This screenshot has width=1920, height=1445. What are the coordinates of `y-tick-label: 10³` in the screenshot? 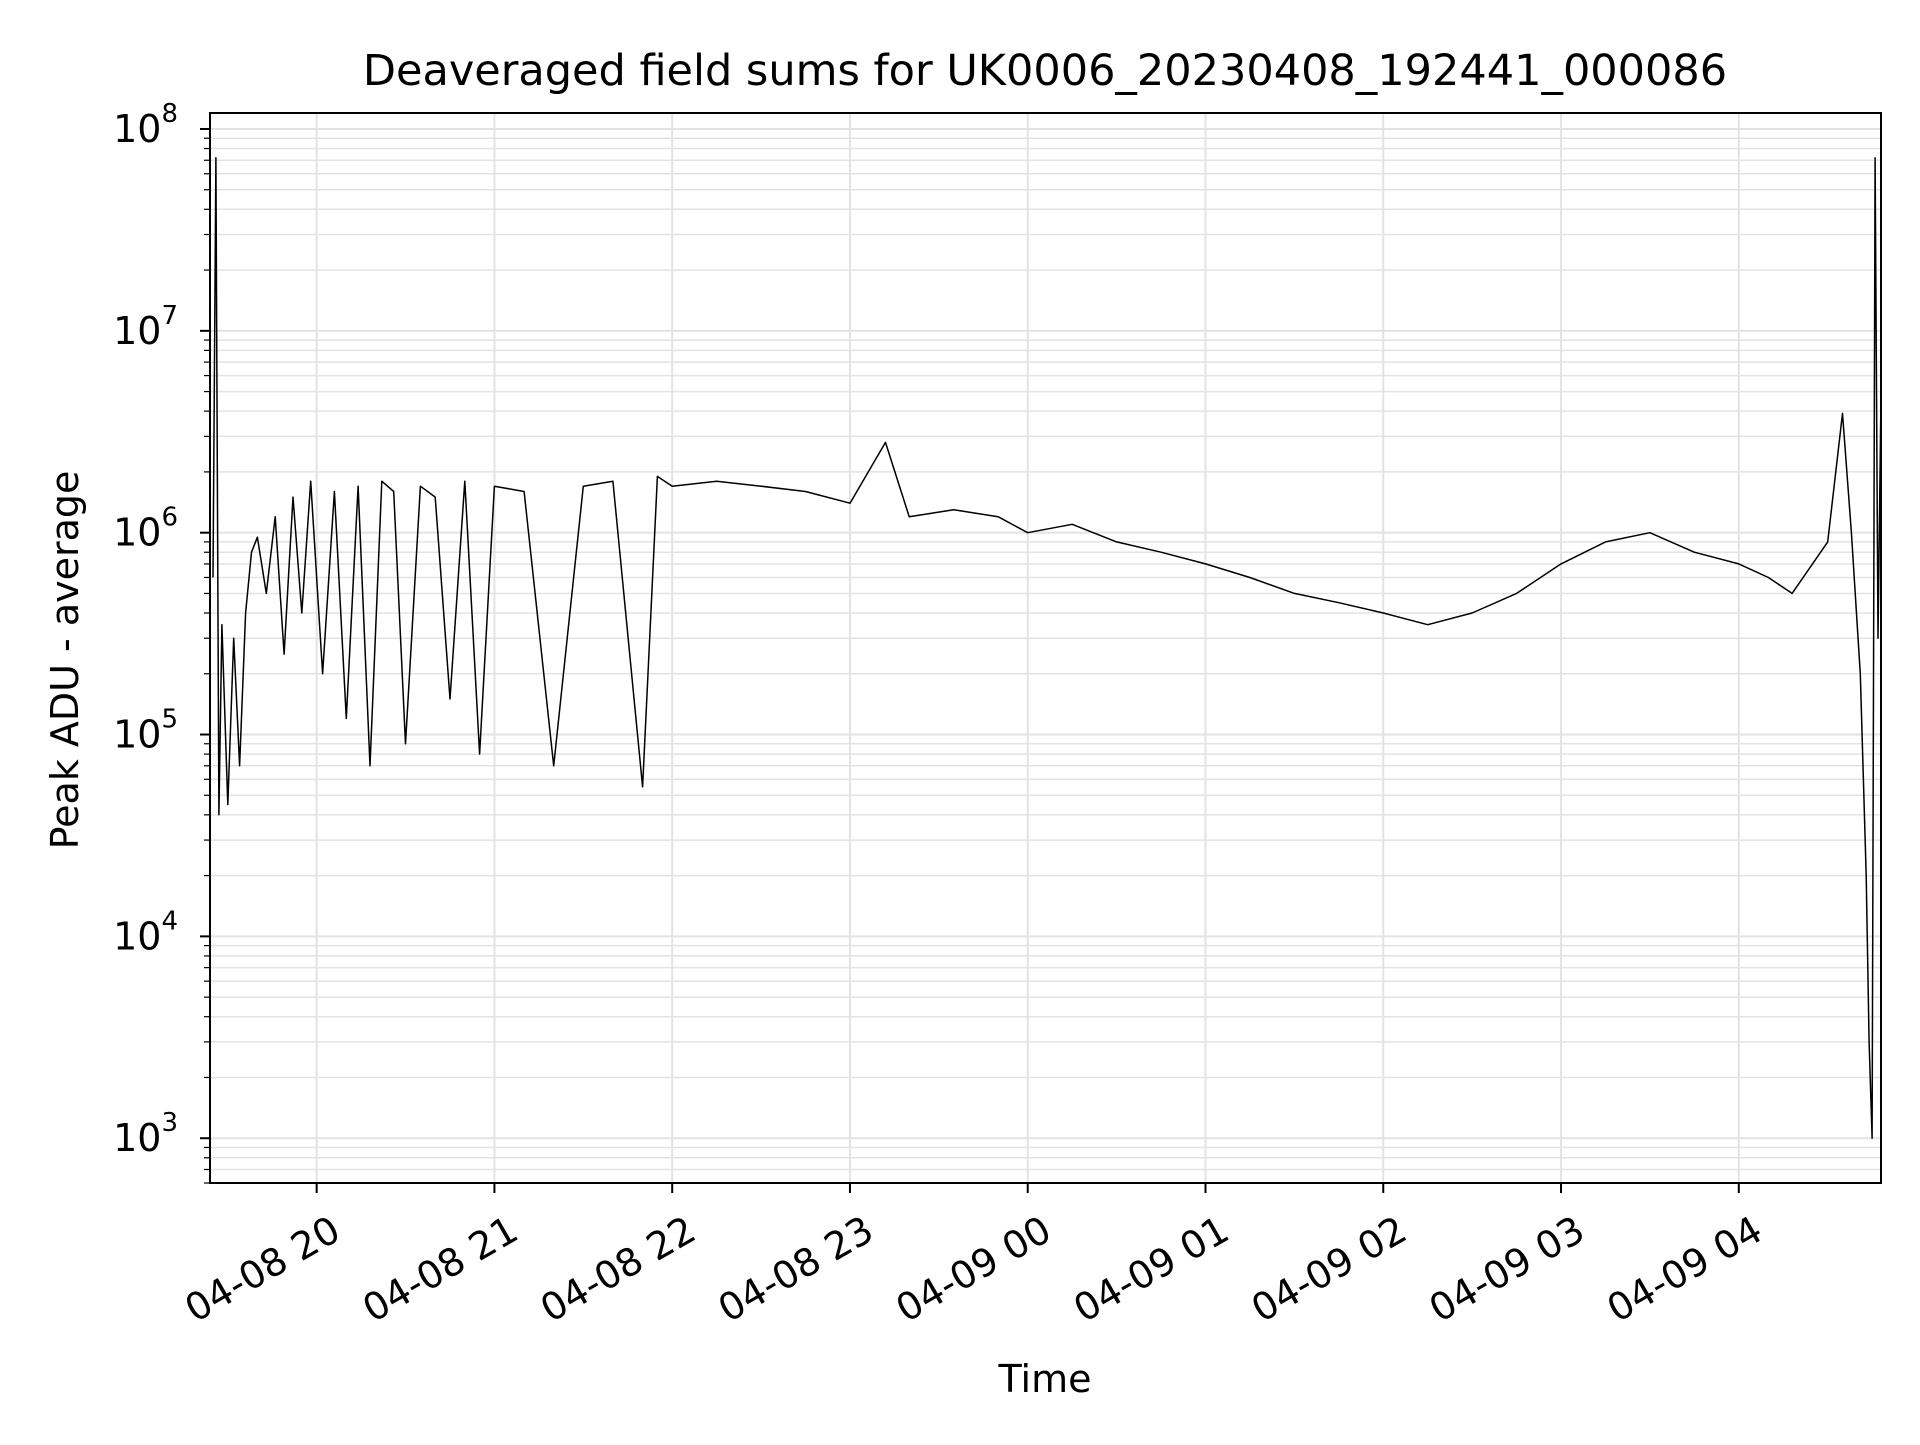 It's located at (145, 1134).